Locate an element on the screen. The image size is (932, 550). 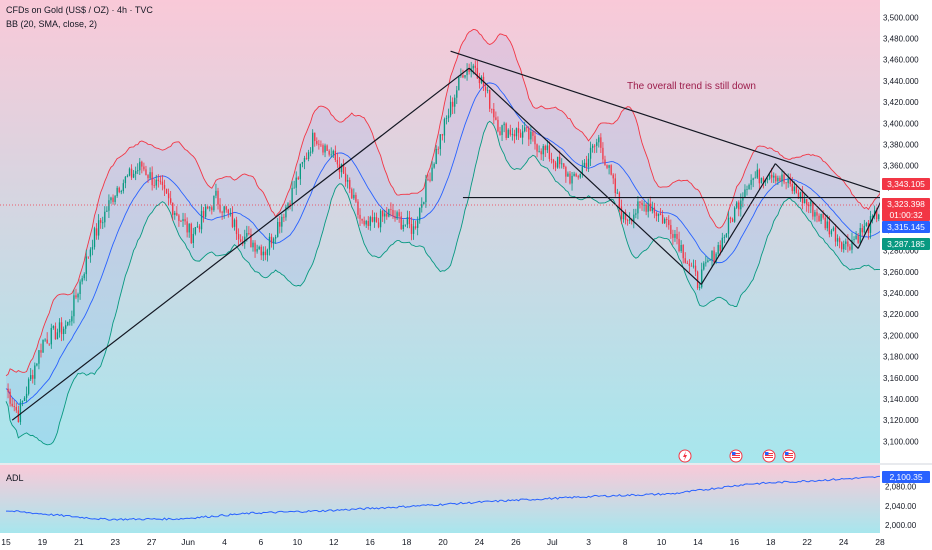
time-tick-label: 24 is located at coordinates (844, 542).